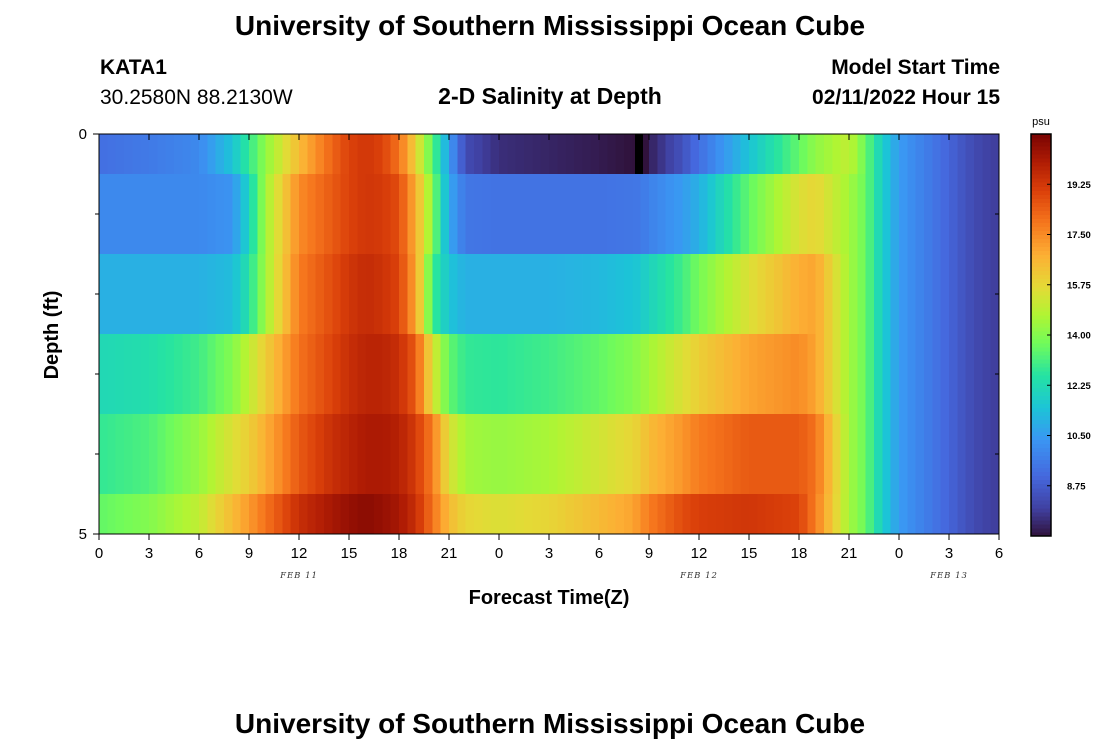 This screenshot has height=750, width=1100. What do you see at coordinates (52, 335) in the screenshot?
I see `y-axis-title: Depth (ft)` at bounding box center [52, 335].